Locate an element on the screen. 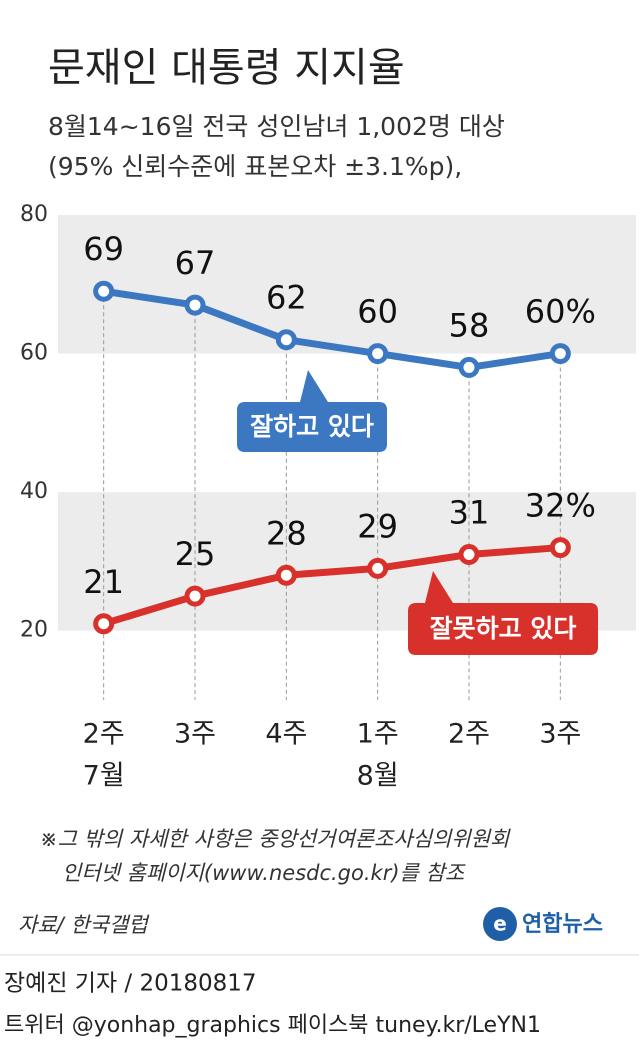 The height and width of the screenshot is (1046, 639). y-tick-label: 60 is located at coordinates (34, 353).